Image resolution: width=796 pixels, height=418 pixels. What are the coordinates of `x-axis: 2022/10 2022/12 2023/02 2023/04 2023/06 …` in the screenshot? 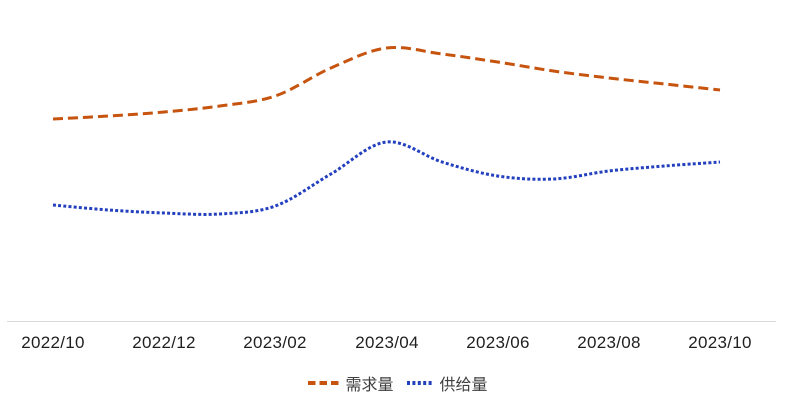 It's located at (398, 344).